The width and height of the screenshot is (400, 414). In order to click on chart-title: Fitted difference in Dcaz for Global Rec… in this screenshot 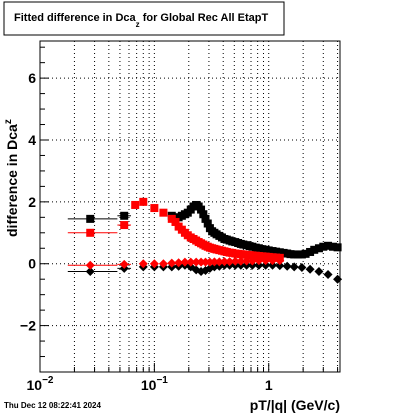, I will do `click(141, 20)`.